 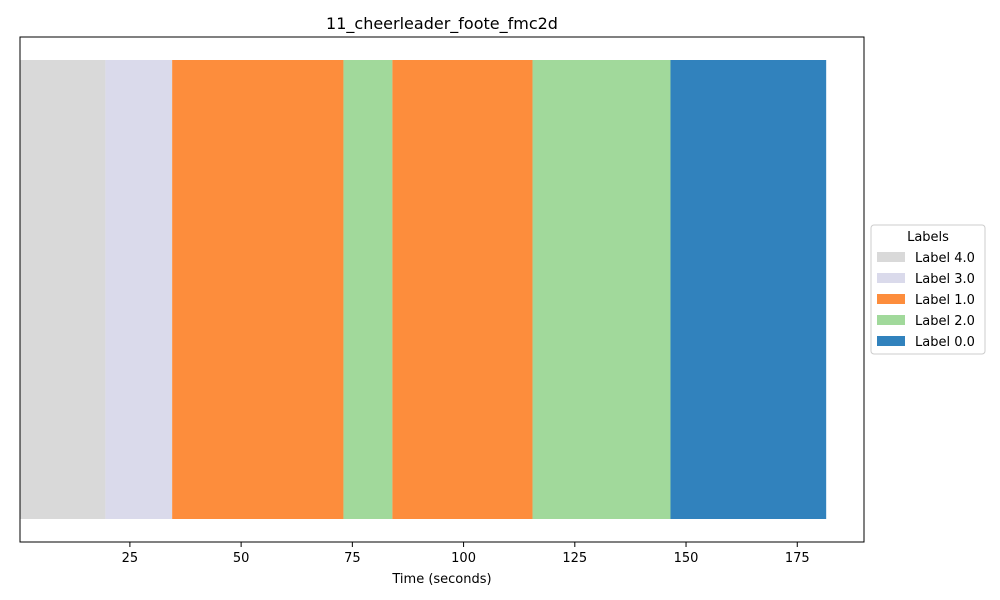 I want to click on legend-label: Label 4.0, so click(x=945, y=258).